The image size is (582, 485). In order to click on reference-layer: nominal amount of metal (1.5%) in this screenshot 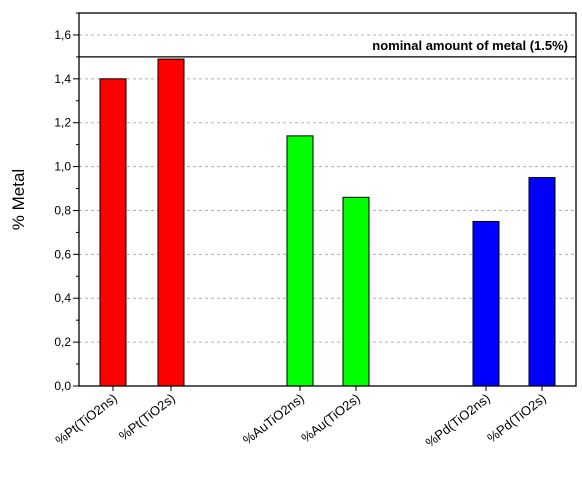, I will do `click(327, 48)`.